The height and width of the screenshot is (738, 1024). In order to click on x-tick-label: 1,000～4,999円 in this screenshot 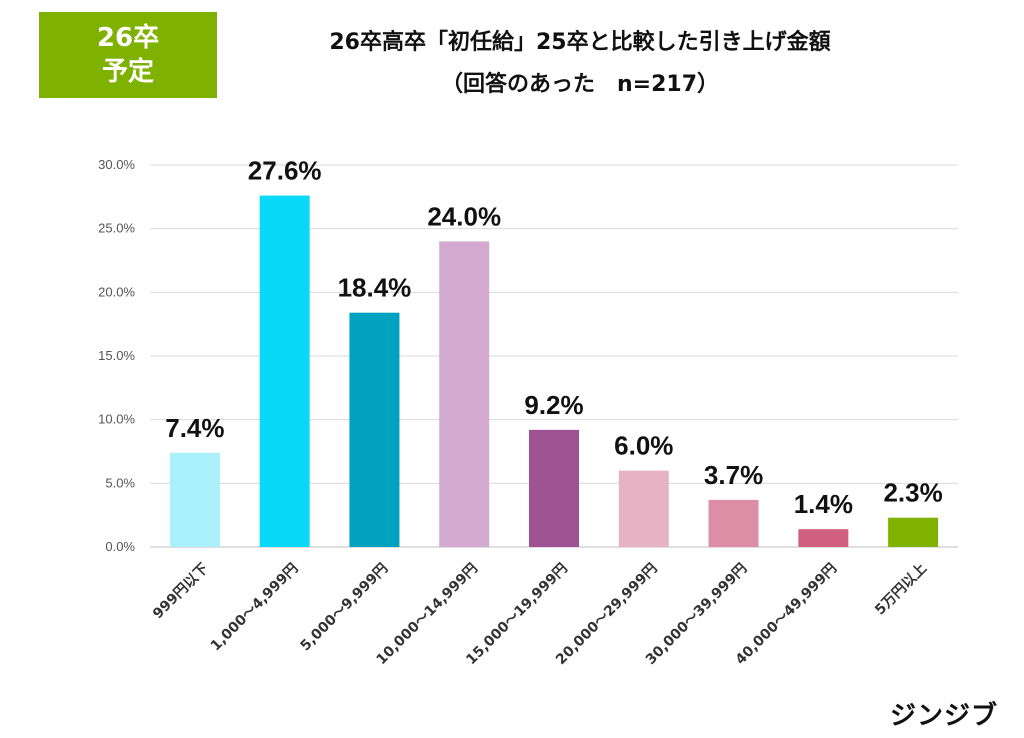, I will do `click(255, 608)`.